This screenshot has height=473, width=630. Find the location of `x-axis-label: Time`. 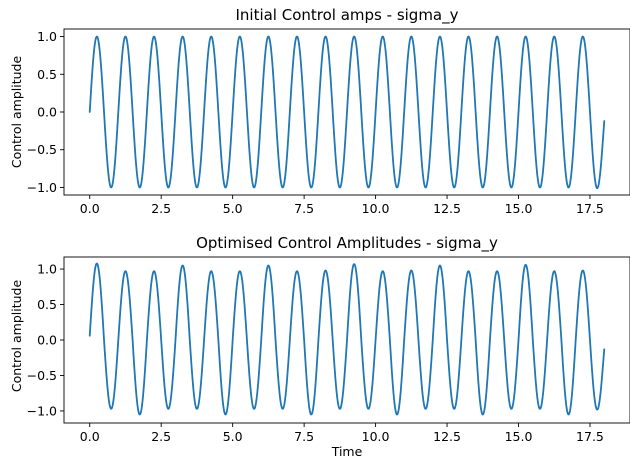

x-axis-label: Time is located at coordinates (347, 451).